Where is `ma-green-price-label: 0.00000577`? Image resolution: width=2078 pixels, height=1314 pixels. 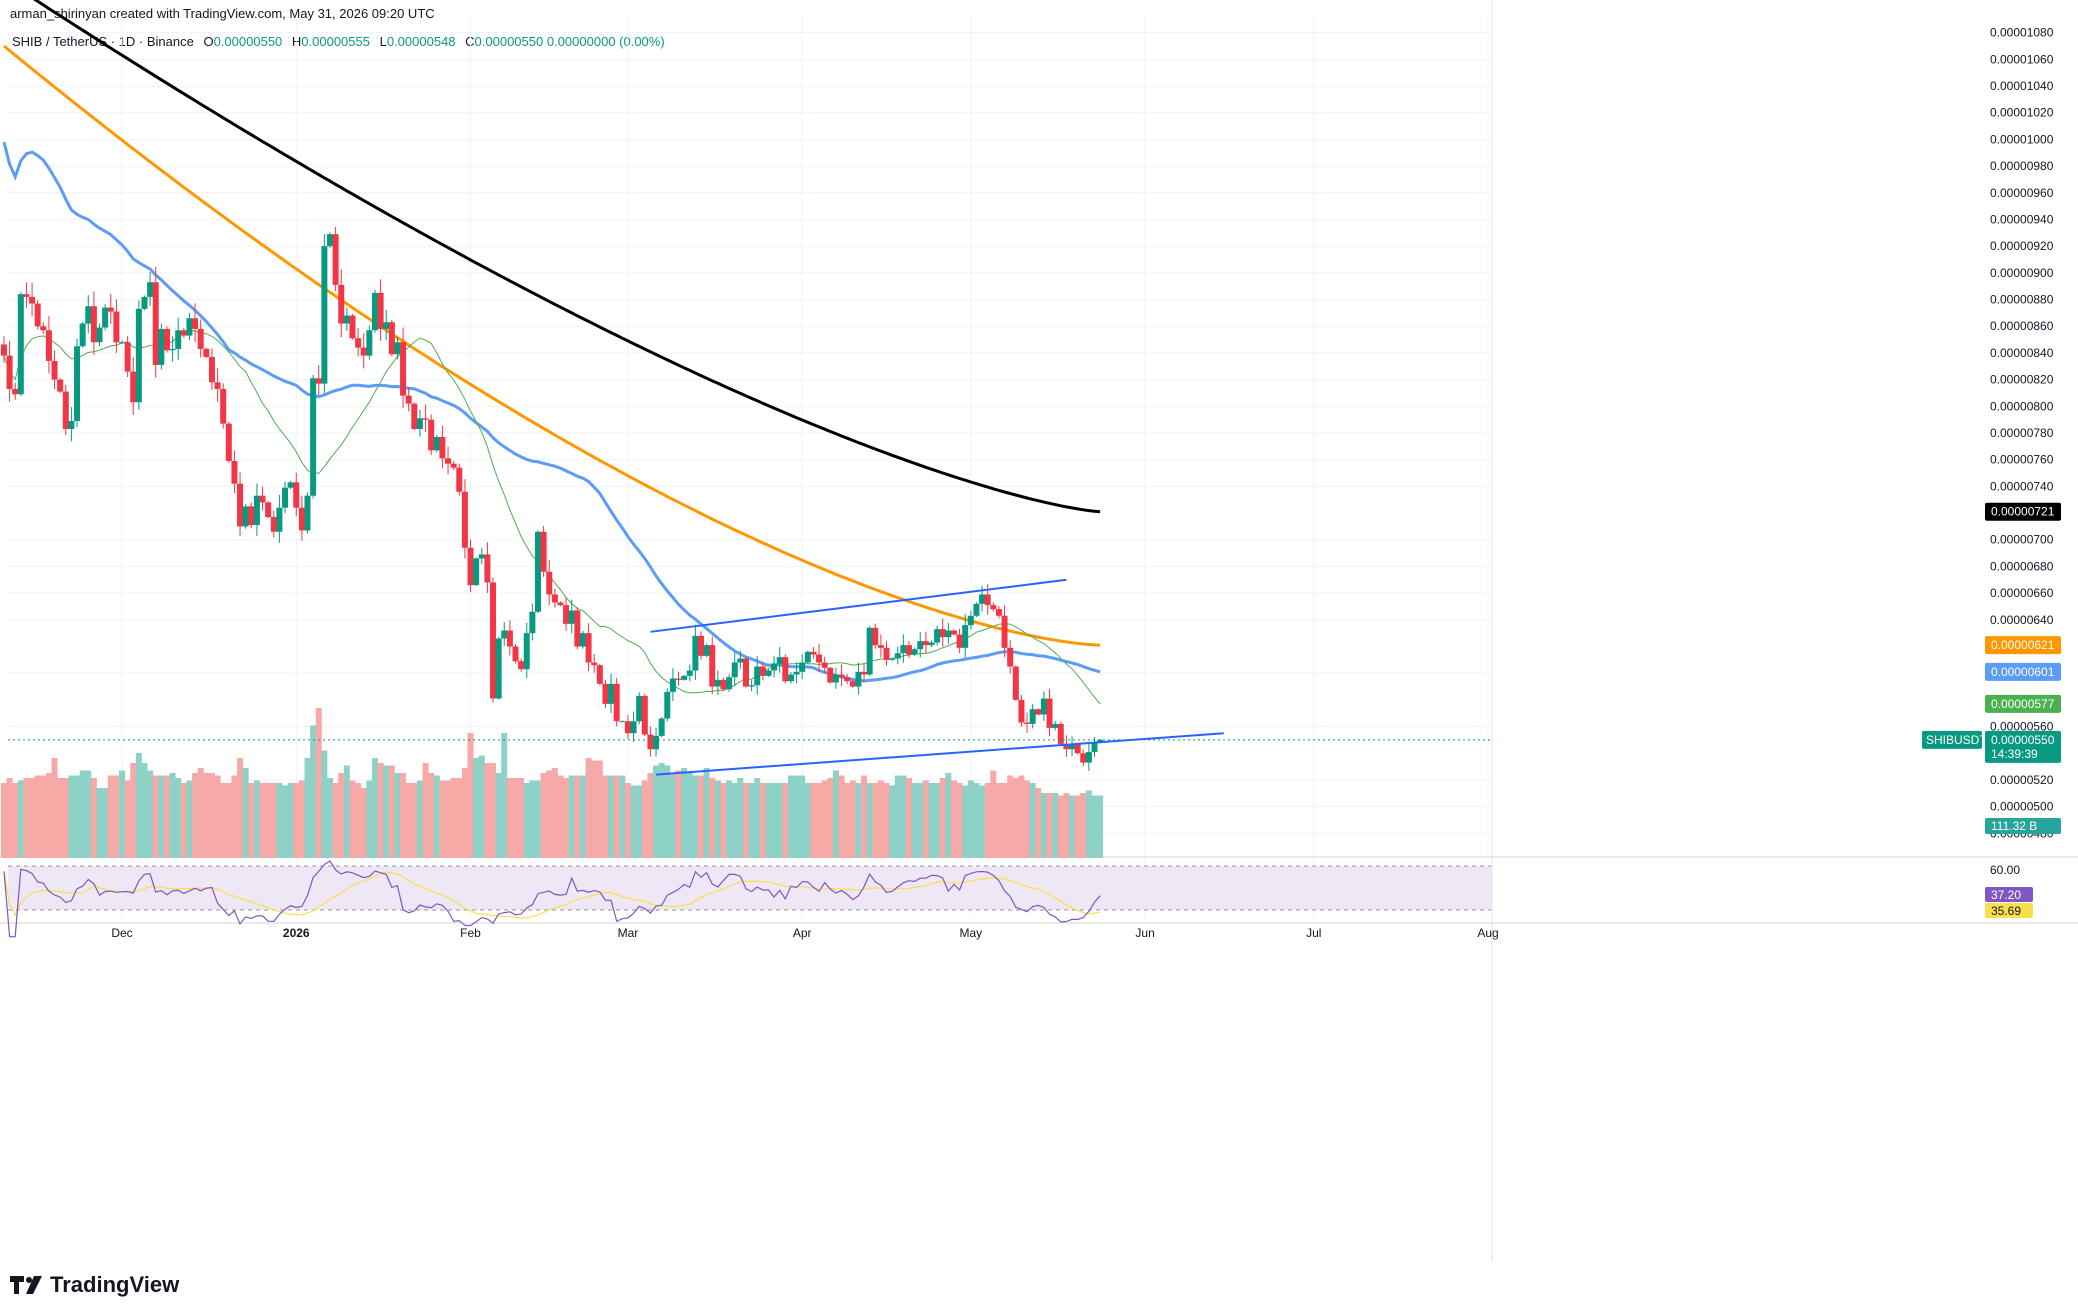
ma-green-price-label: 0.00000577 is located at coordinates (2023, 704).